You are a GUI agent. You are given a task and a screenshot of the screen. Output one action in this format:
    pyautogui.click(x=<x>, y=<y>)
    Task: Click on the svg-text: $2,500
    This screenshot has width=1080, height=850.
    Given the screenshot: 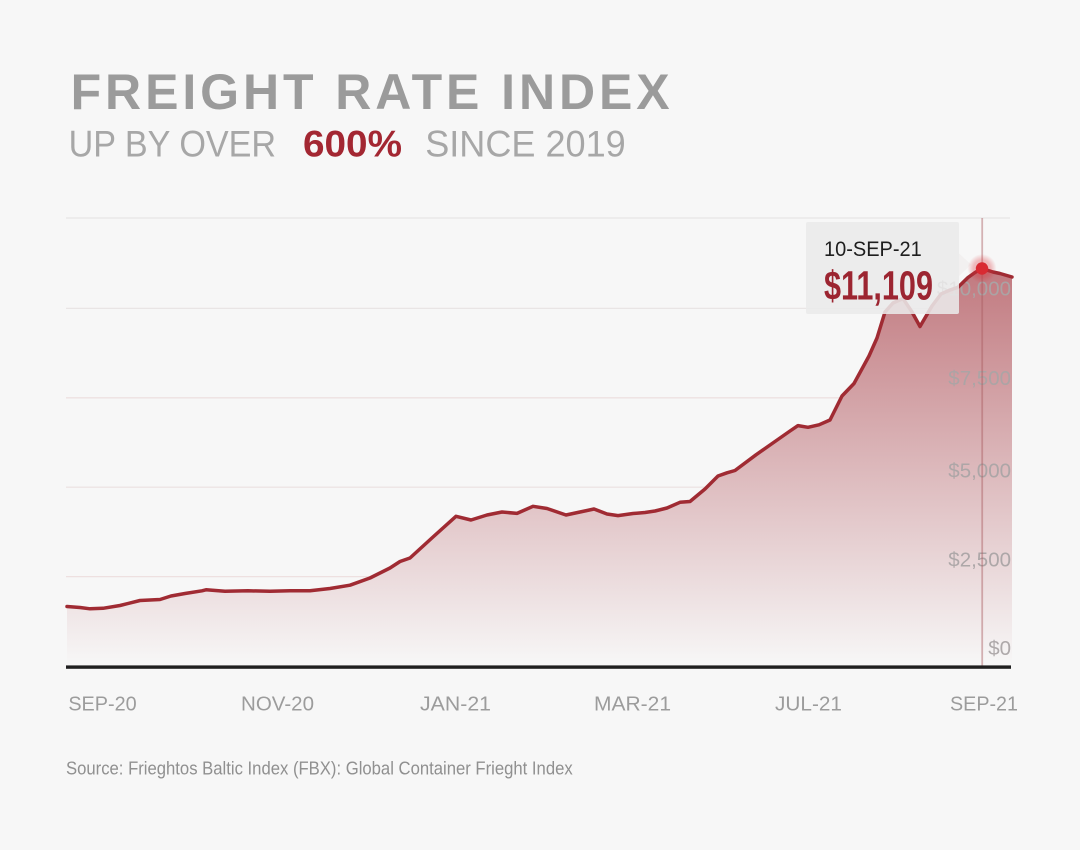 What is the action you would take?
    pyautogui.click(x=979, y=560)
    